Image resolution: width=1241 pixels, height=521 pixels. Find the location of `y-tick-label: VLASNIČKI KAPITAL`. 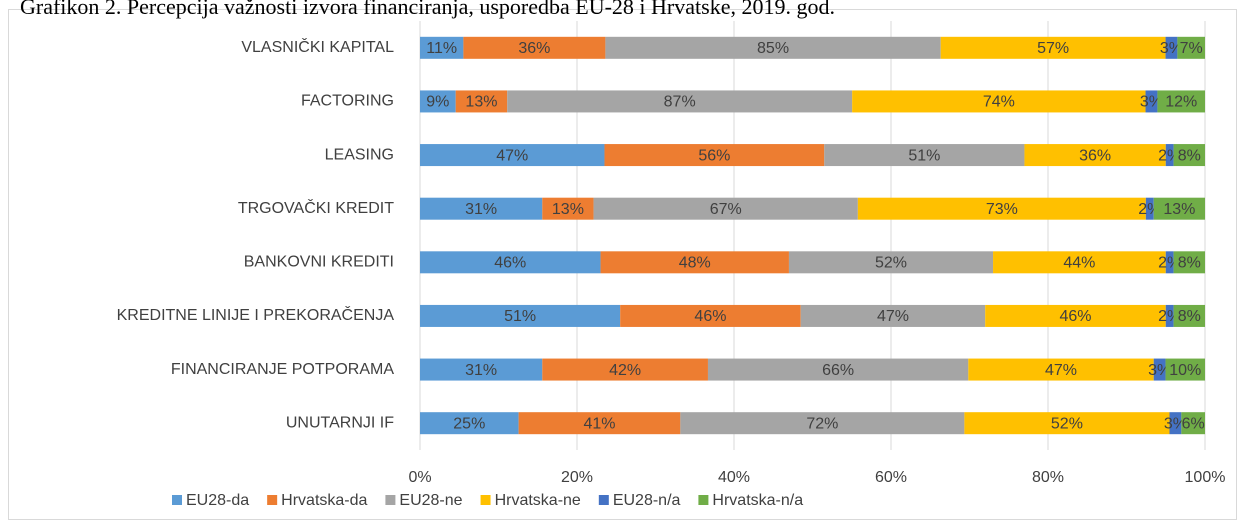

y-tick-label: VLASNIČKI KAPITAL is located at coordinates (317, 46).